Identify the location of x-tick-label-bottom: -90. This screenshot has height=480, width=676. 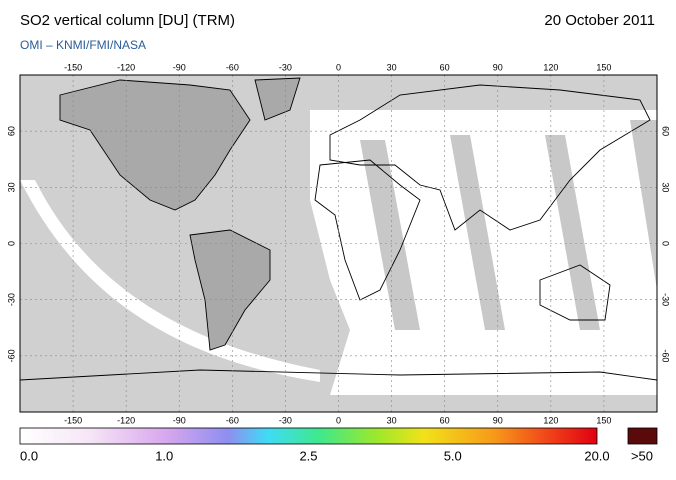
(179, 420).